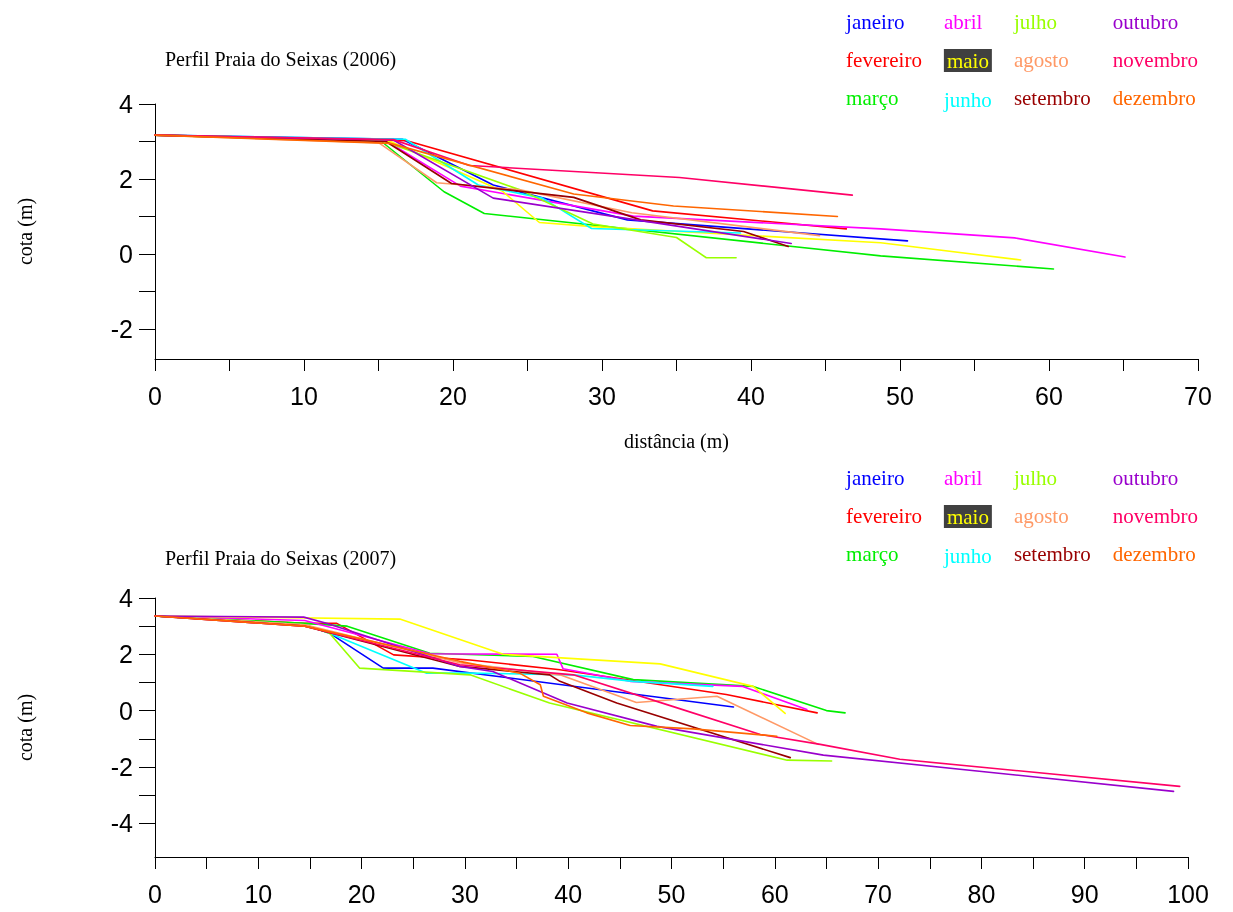 This screenshot has height=912, width=1233. What do you see at coordinates (1084, 893) in the screenshot?
I see `x-tick-label: 90` at bounding box center [1084, 893].